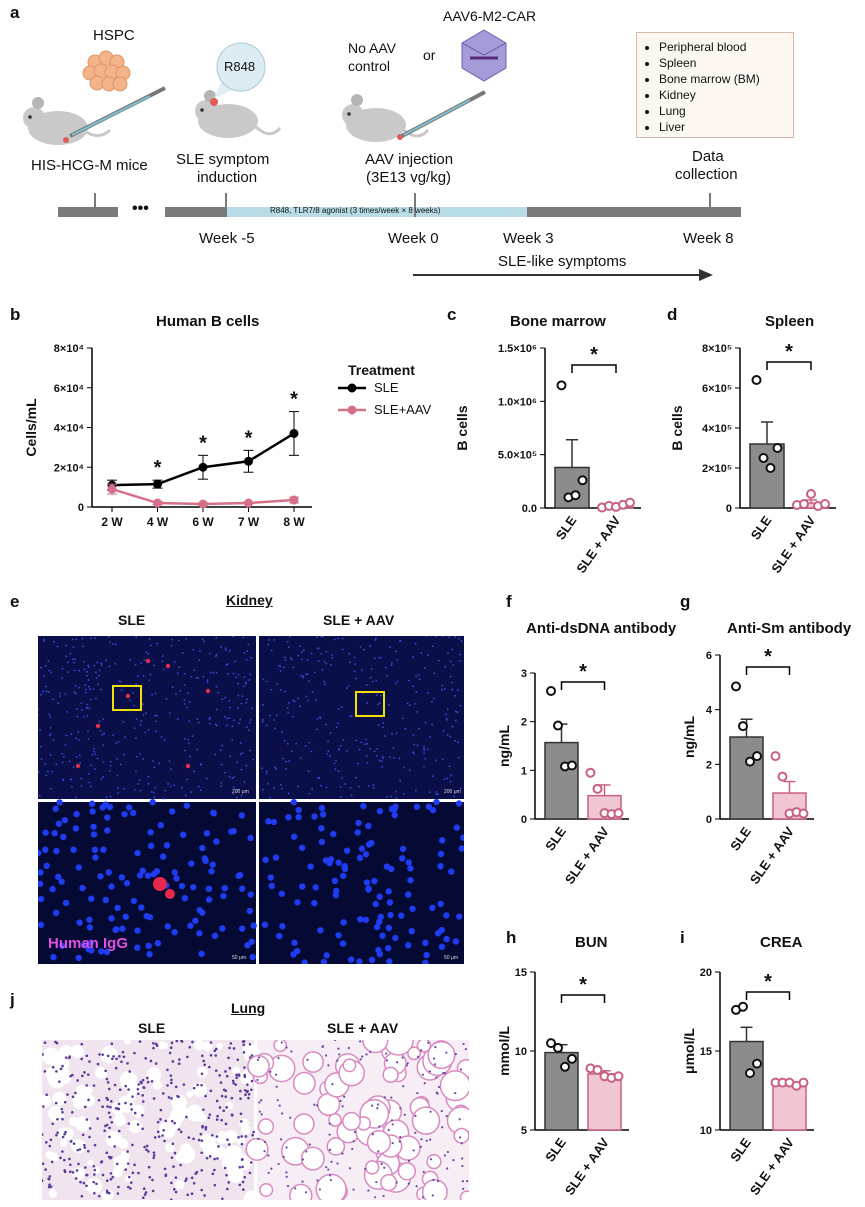 The height and width of the screenshot is (1207, 865). What do you see at coordinates (69, 468) in the screenshot?
I see `y-tick-label: 2×10⁴` at bounding box center [69, 468].